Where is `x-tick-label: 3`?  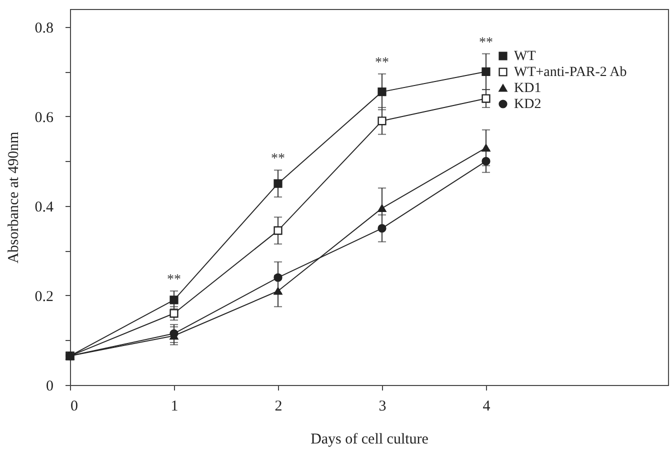
x-tick-label: 3 is located at coordinates (382, 406).